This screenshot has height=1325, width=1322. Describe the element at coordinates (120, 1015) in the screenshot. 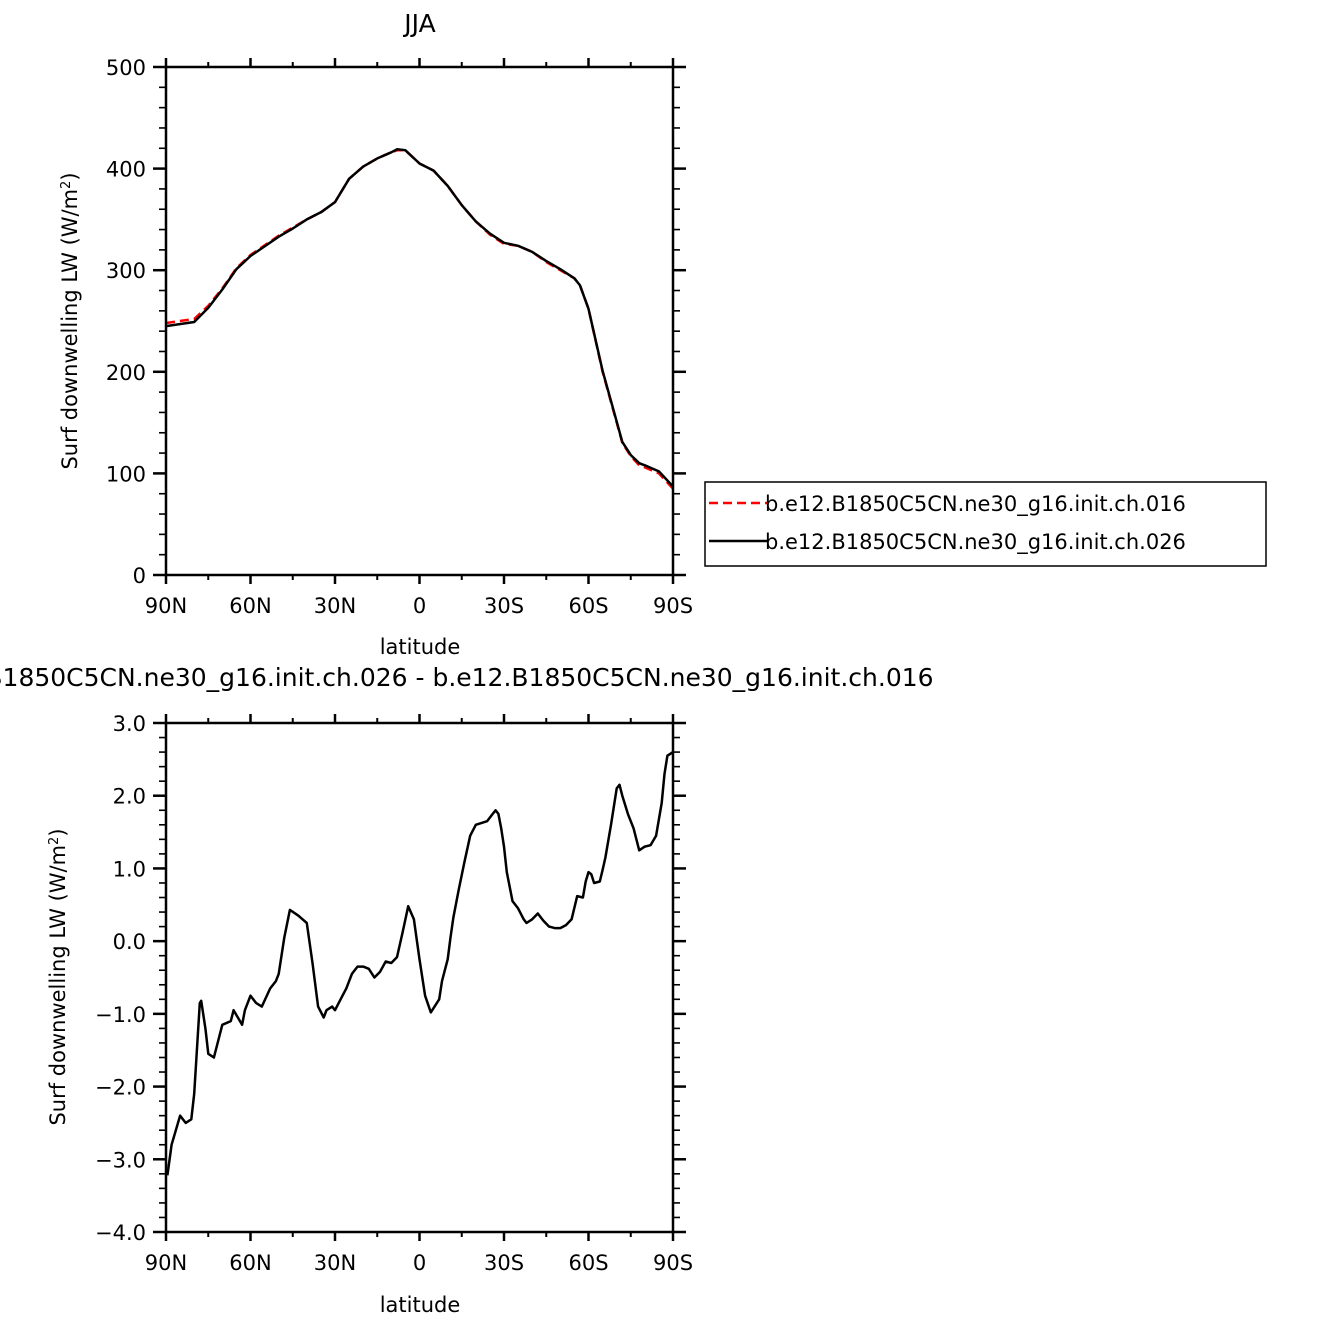

I see `bottom-panel-y-tick-label: −1.0` at that location.